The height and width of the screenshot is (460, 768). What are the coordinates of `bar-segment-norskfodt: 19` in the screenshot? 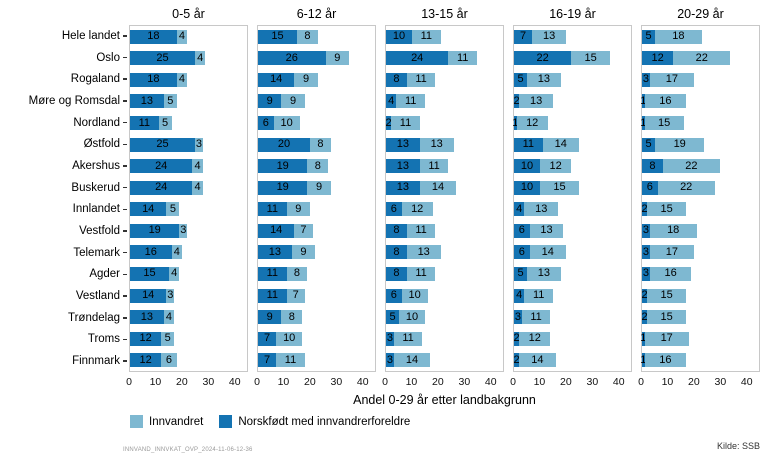 It's located at (155, 230).